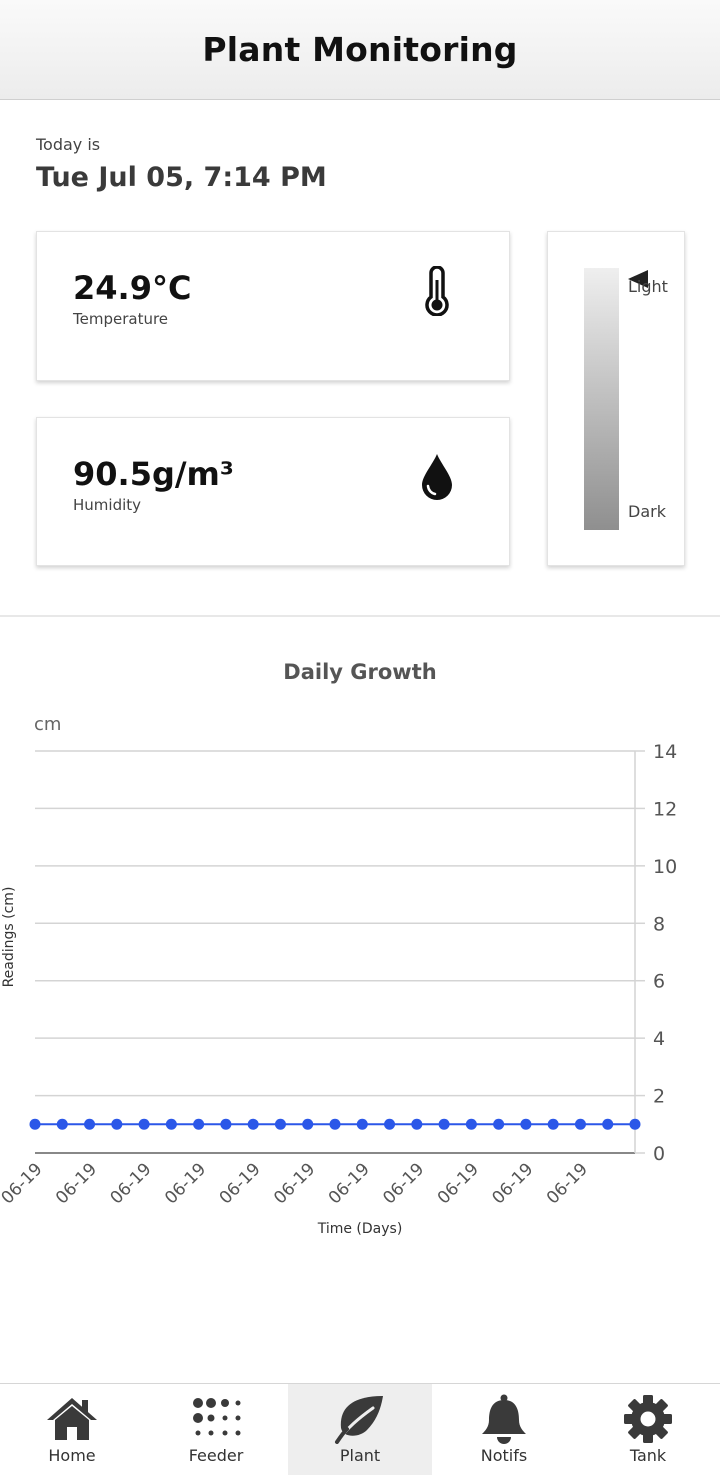 This screenshot has width=720, height=1475. I want to click on dark-label: Dark, so click(647, 511).